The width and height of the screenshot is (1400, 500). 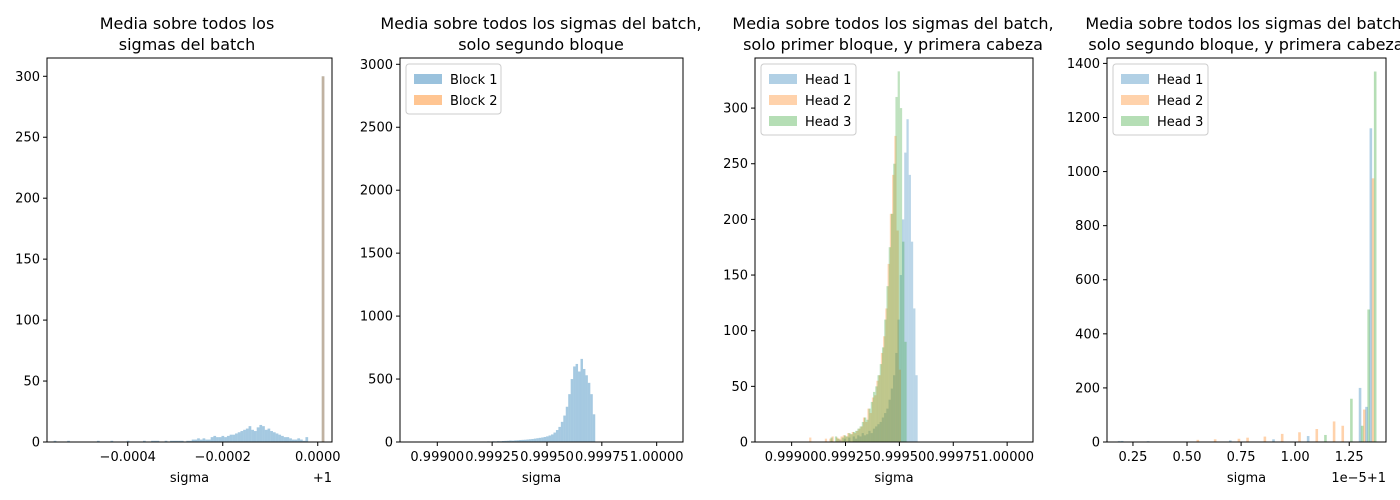 I want to click on y-tick-label: 200, so click(x=1087, y=388).